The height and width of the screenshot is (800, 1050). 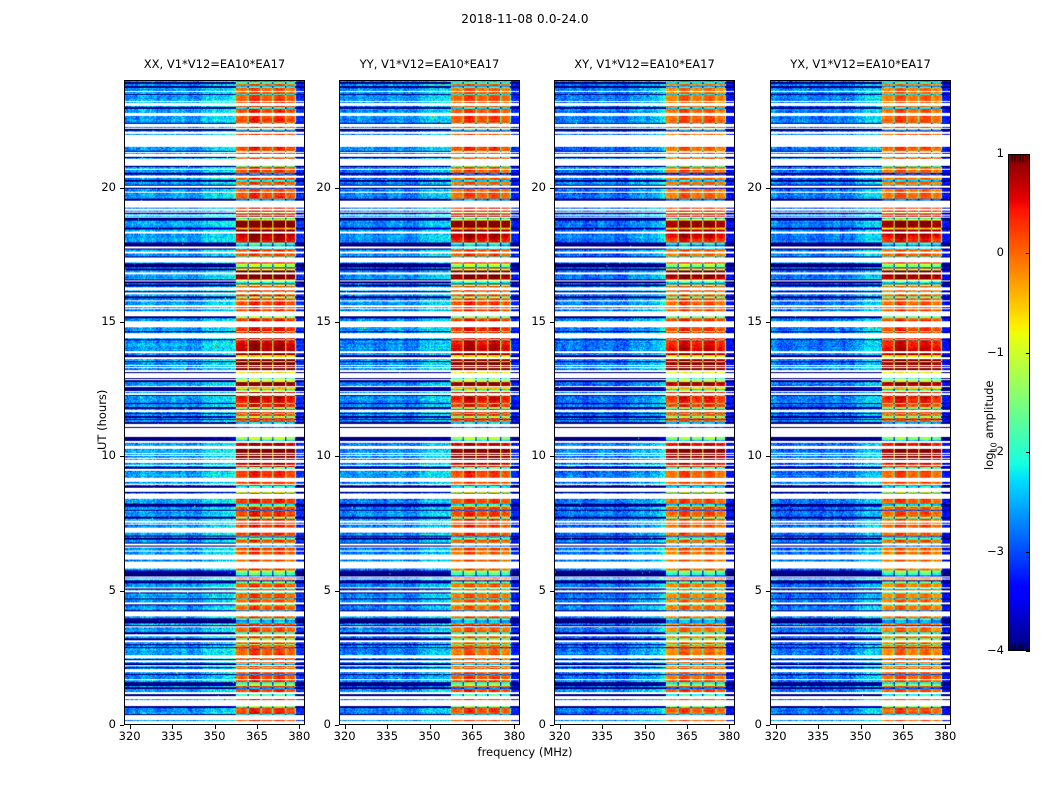 I want to click on colorbar, so click(x=1019, y=402).